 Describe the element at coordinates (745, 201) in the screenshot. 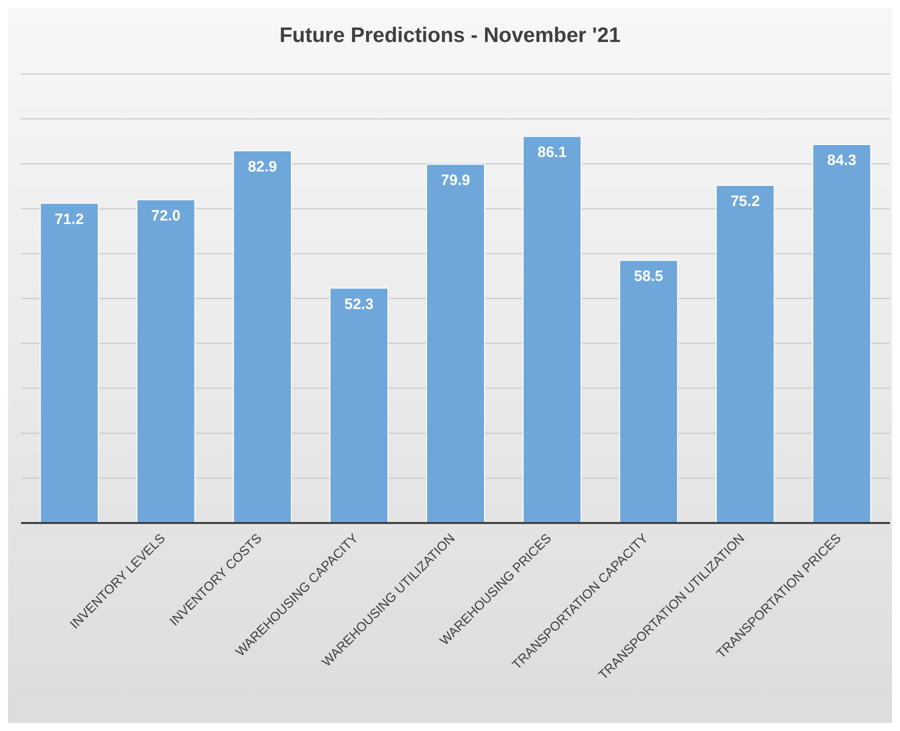

I see `data-label: 75.2` at that location.